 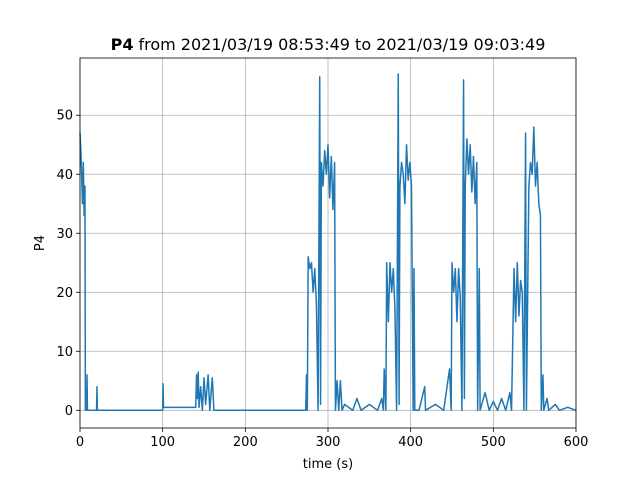 What do you see at coordinates (64, 352) in the screenshot?
I see `y-tick-label: 10` at bounding box center [64, 352].